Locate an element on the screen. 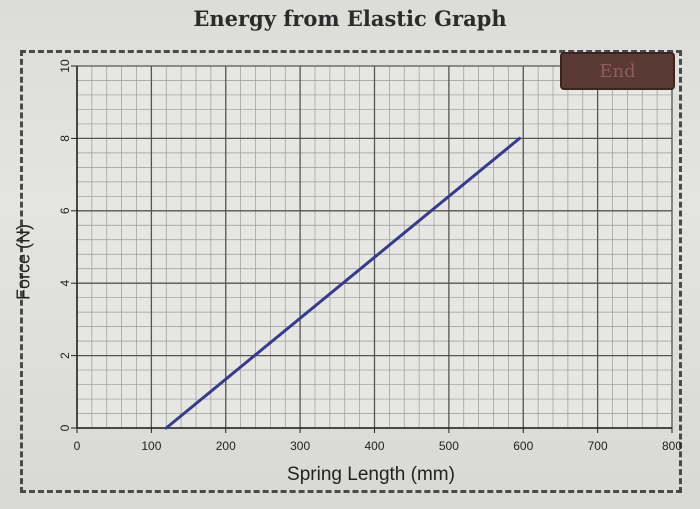 The width and height of the screenshot is (700, 509). y-tick-label: 0 is located at coordinates (65, 427).